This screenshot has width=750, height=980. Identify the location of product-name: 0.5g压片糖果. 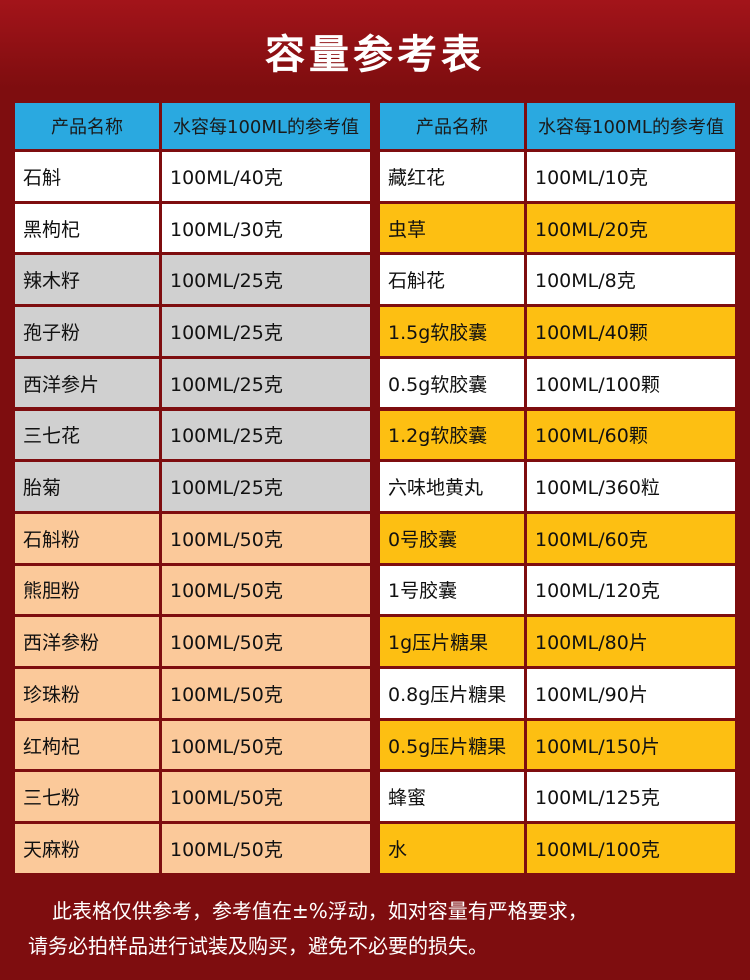
(452, 745).